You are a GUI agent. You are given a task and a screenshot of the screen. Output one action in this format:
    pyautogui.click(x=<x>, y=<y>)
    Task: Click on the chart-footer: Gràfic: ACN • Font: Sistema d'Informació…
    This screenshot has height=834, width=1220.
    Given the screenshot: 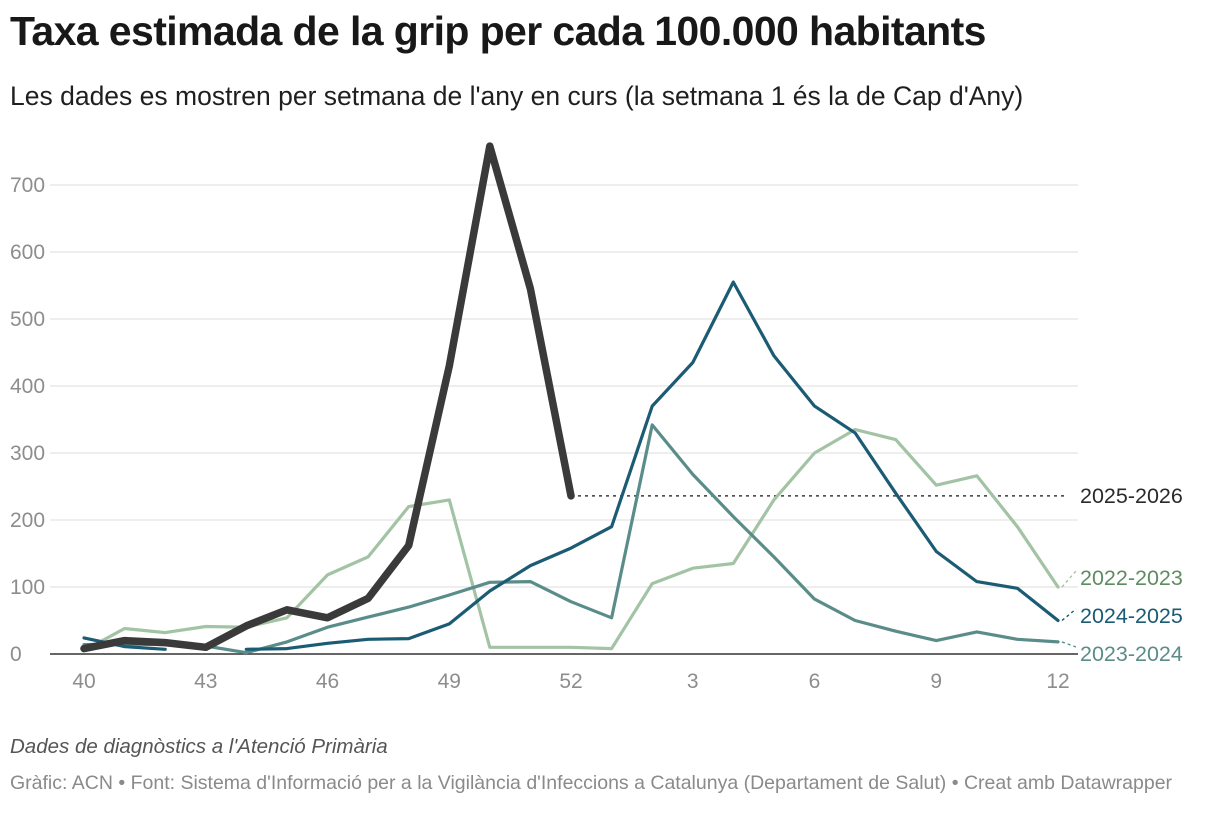 What is the action you would take?
    pyautogui.click(x=591, y=783)
    